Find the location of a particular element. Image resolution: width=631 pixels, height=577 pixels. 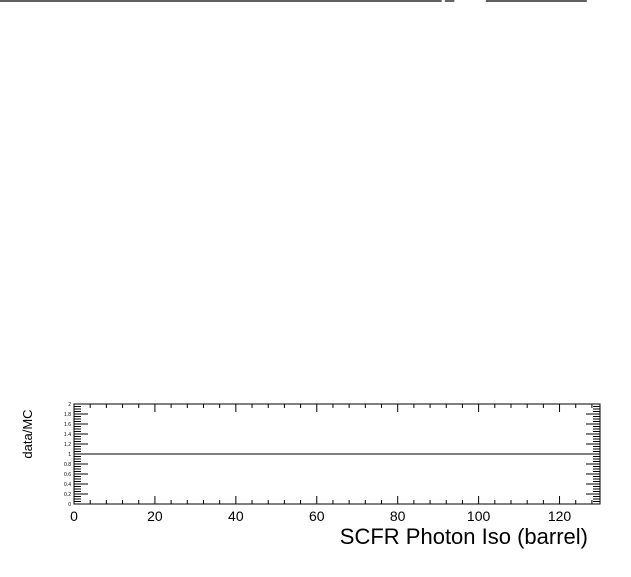

y-tick-label: 0.8 is located at coordinates (67, 465).